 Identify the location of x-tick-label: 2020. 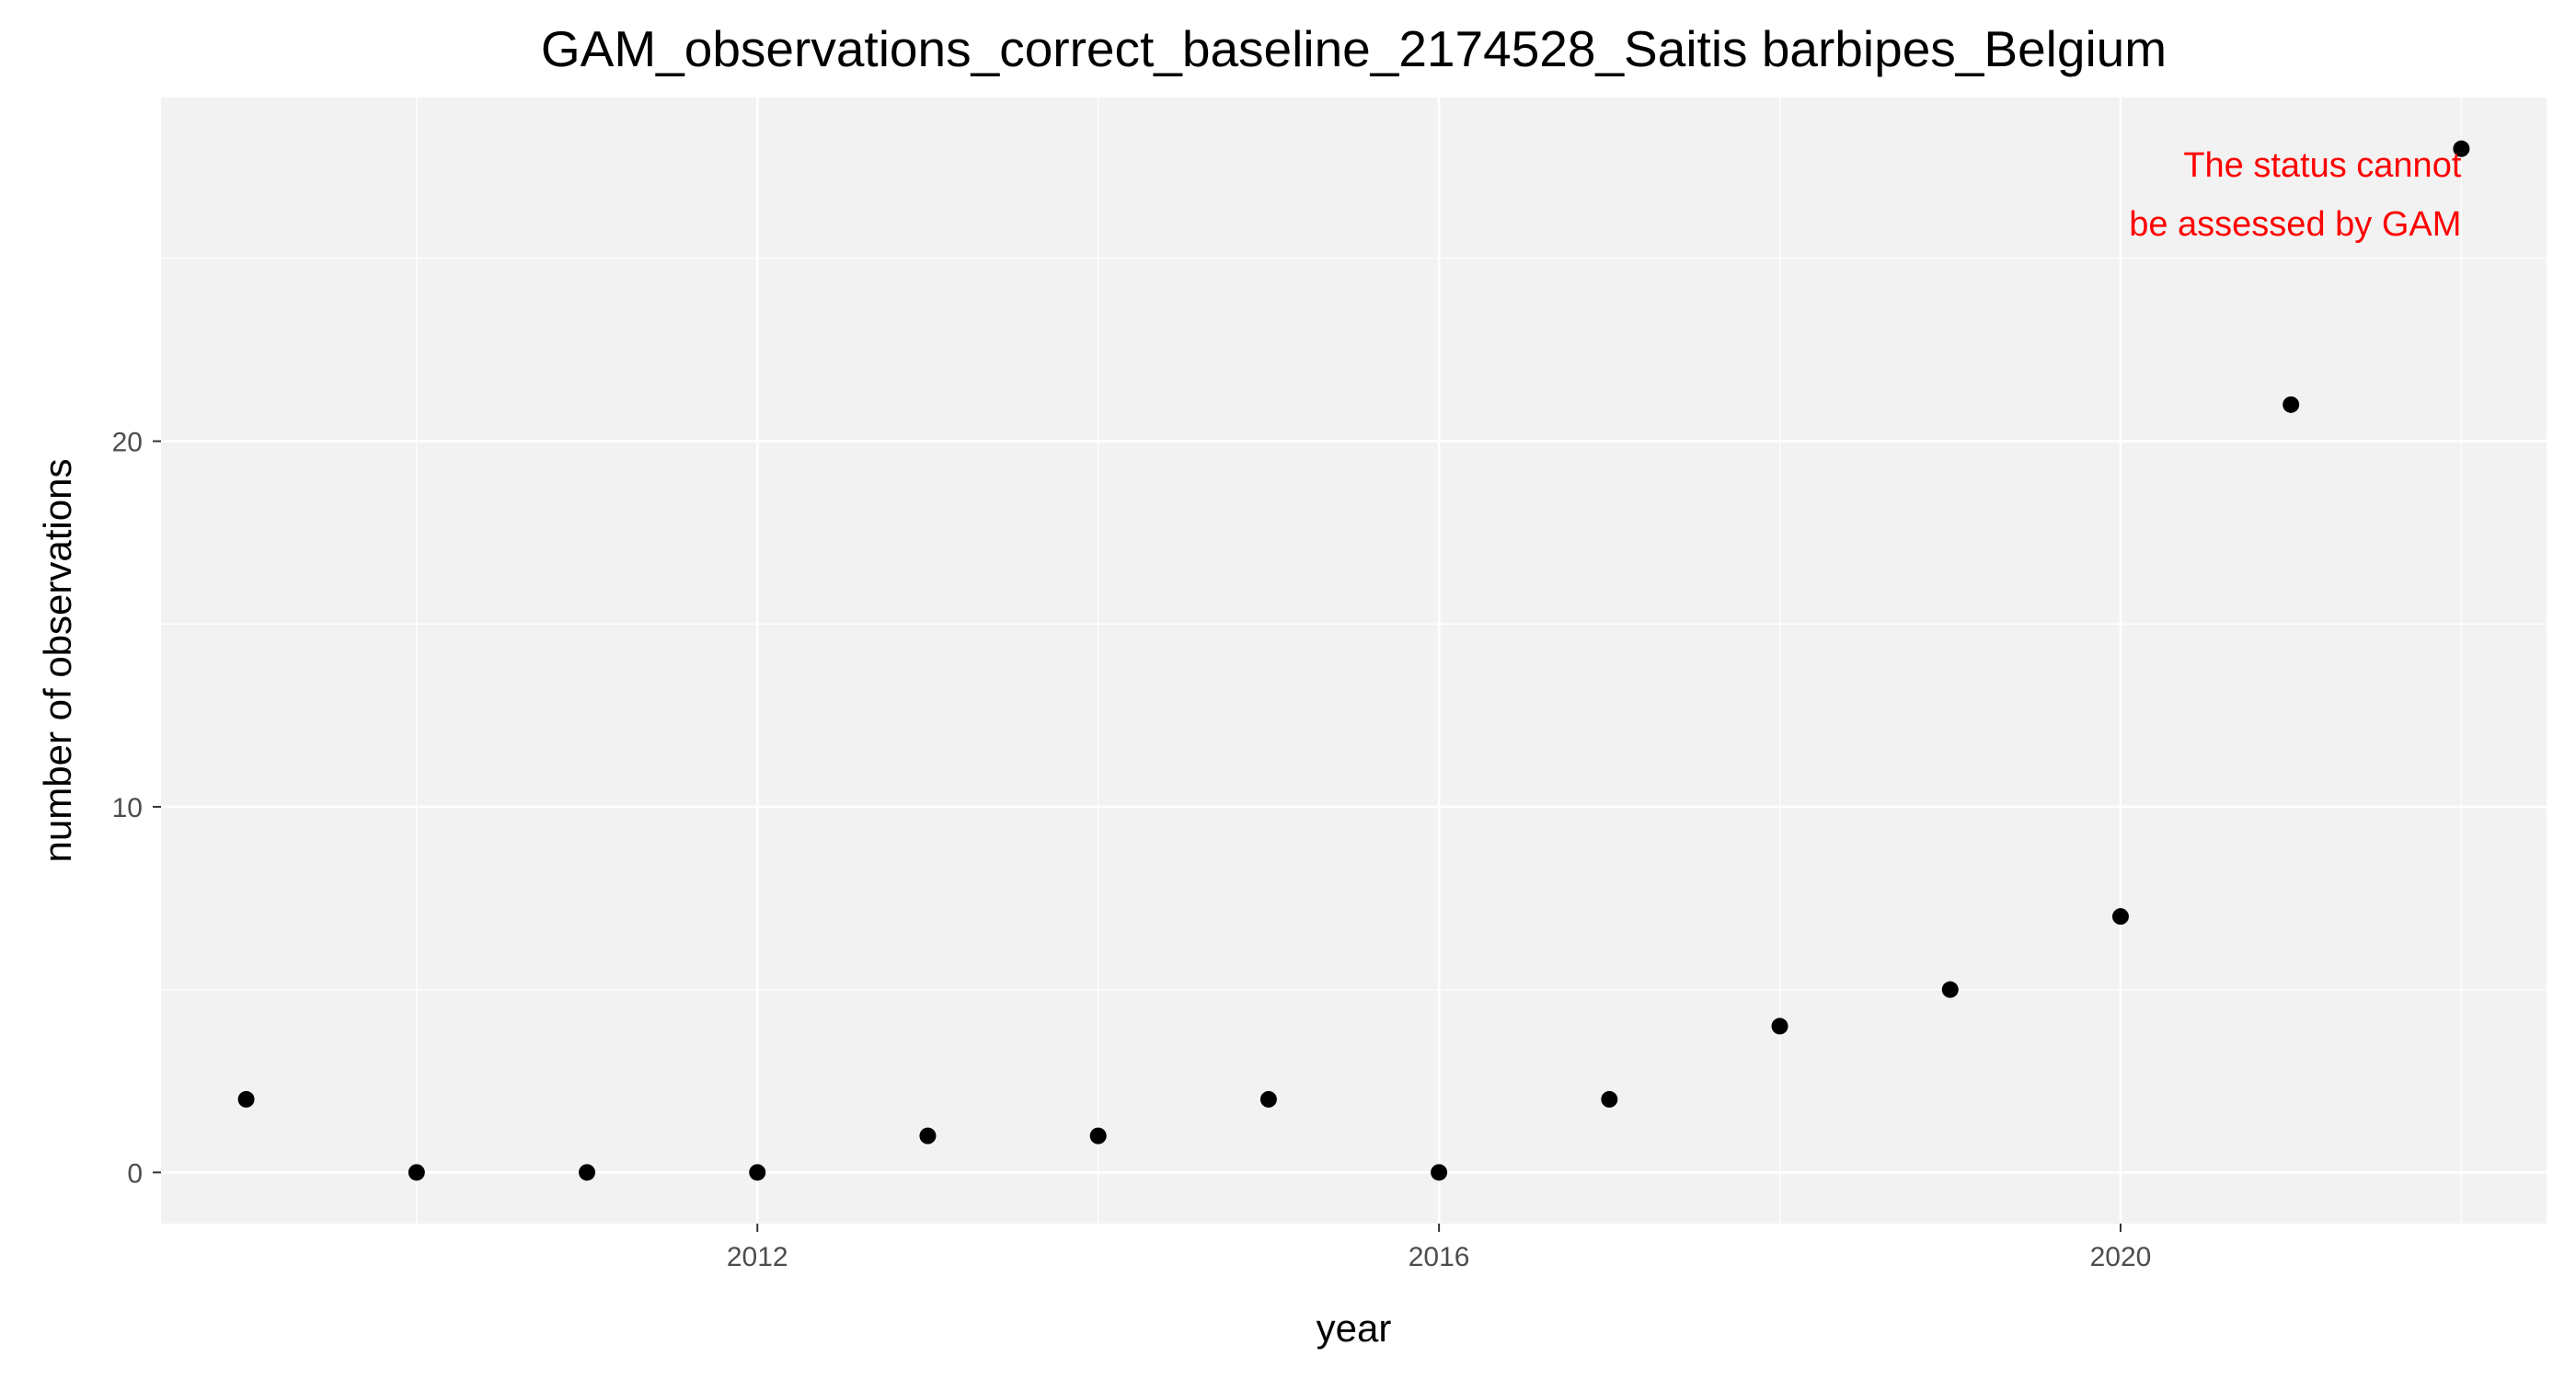
(2121, 1257).